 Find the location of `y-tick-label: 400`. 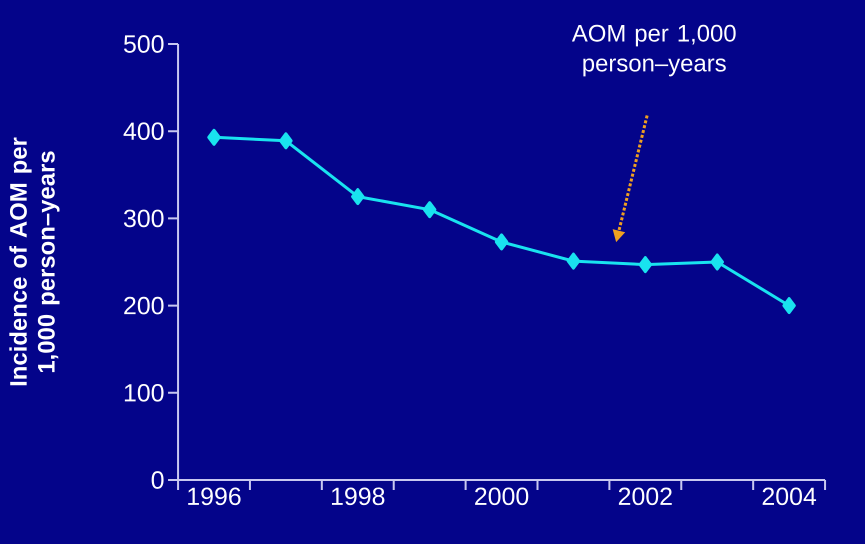

y-tick-label: 400 is located at coordinates (144, 131).